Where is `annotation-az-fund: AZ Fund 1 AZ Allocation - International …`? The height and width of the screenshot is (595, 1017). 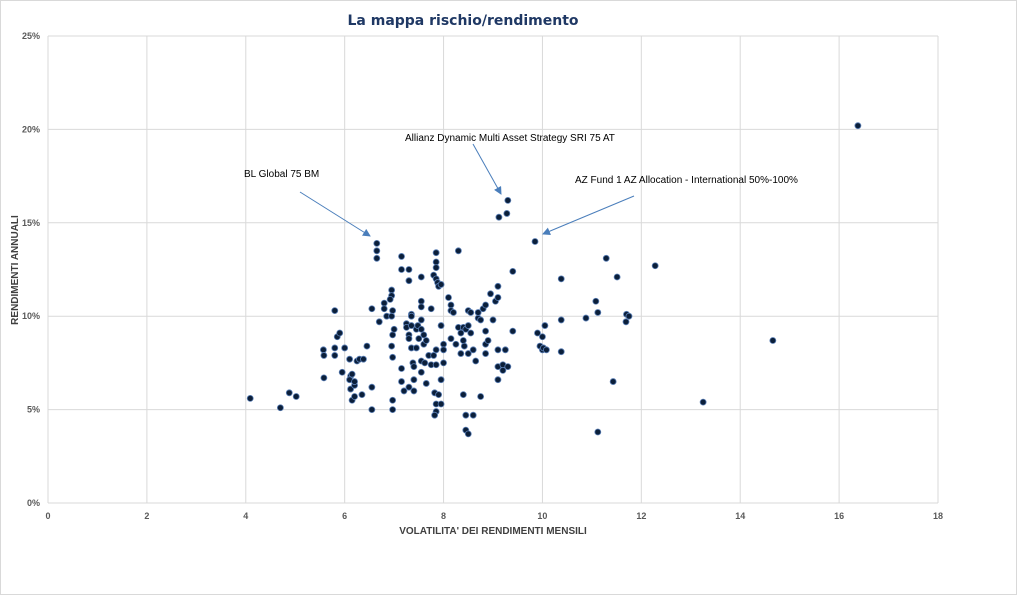 annotation-az-fund: AZ Fund 1 AZ Allocation - International … is located at coordinates (686, 180).